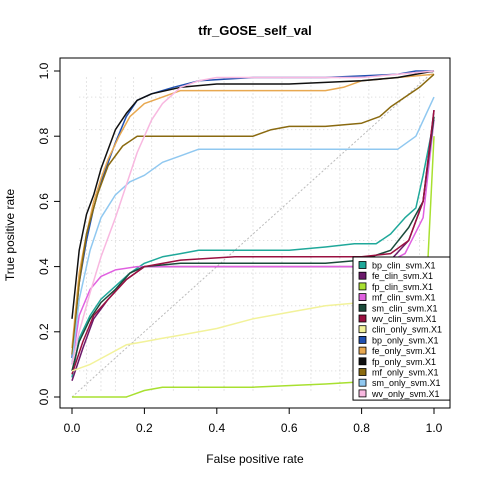 The height and width of the screenshot is (480, 480). I want to click on x-axis-label: False positive rate, so click(255, 459).